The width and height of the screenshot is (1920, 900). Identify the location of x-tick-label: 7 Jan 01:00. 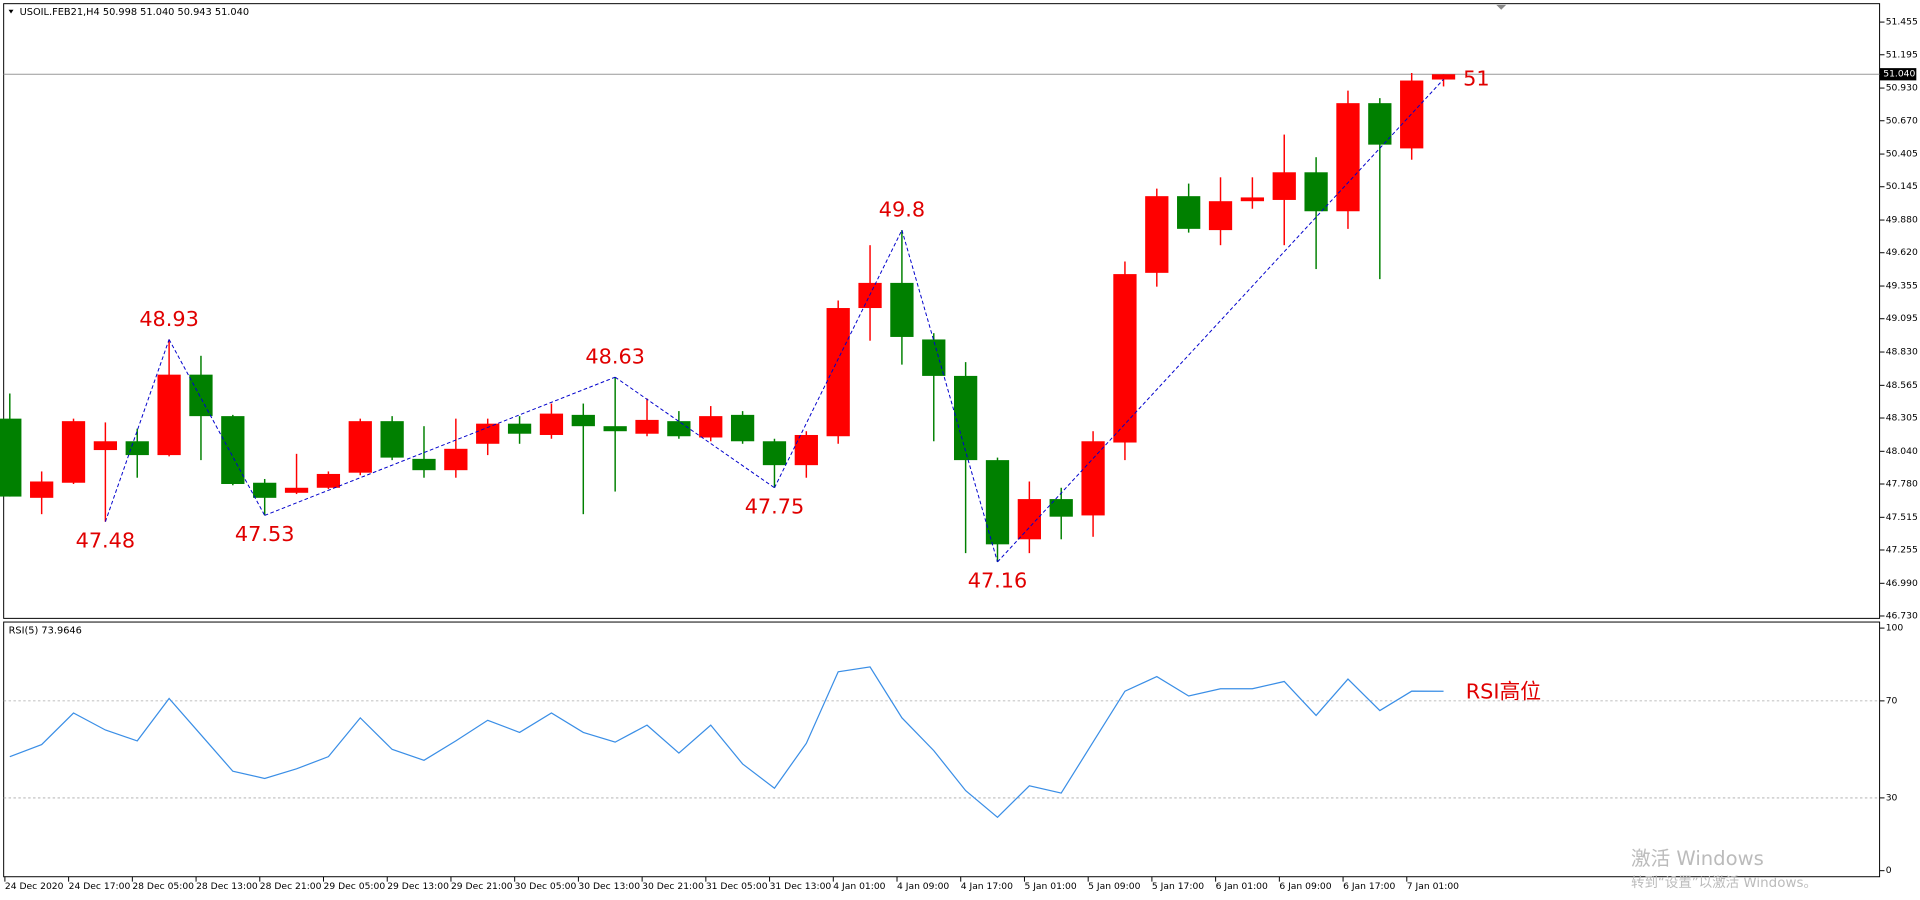
(1433, 886).